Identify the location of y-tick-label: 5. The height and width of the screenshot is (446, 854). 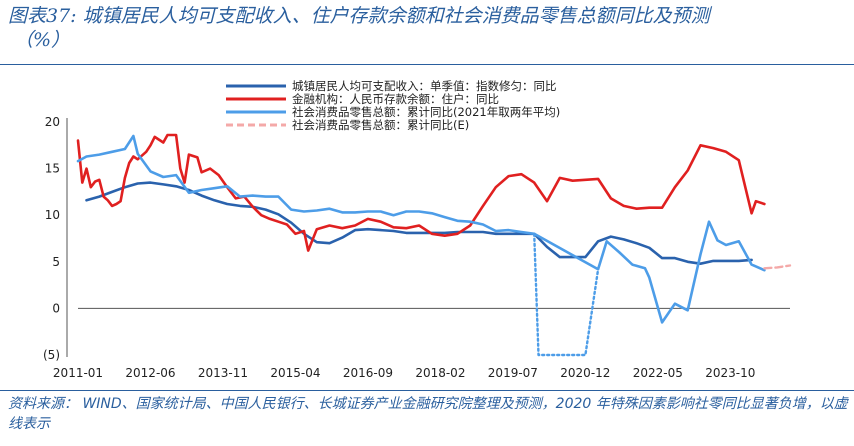
(56, 262).